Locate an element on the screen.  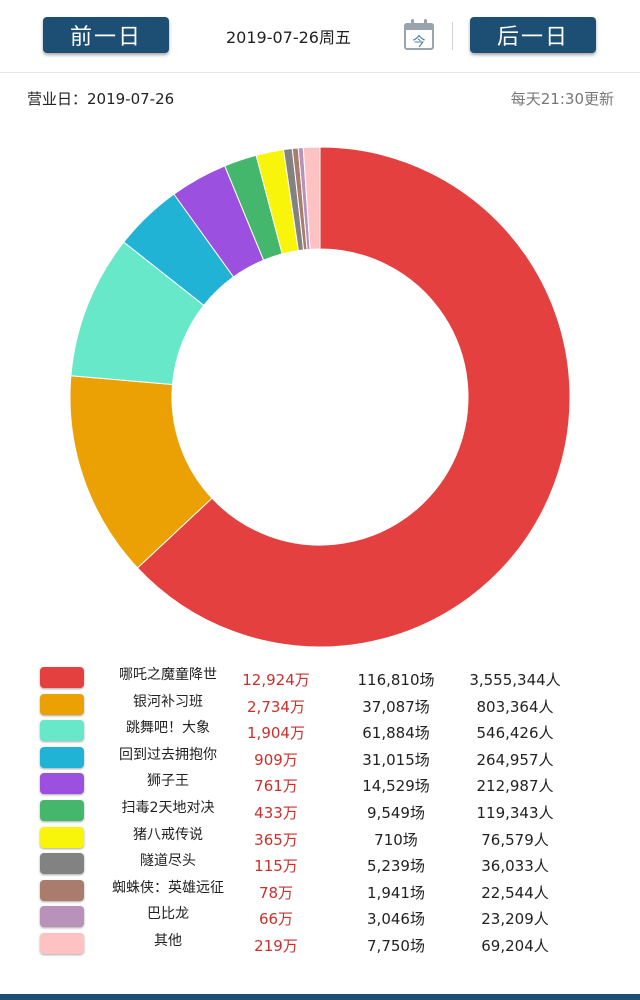
audience-value: 23,209人 is located at coordinates (515, 919).